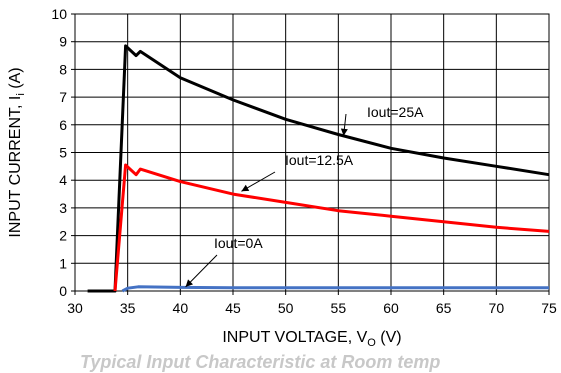 This screenshot has height=373, width=561. I want to click on y-tick-label: 0, so click(63, 291).